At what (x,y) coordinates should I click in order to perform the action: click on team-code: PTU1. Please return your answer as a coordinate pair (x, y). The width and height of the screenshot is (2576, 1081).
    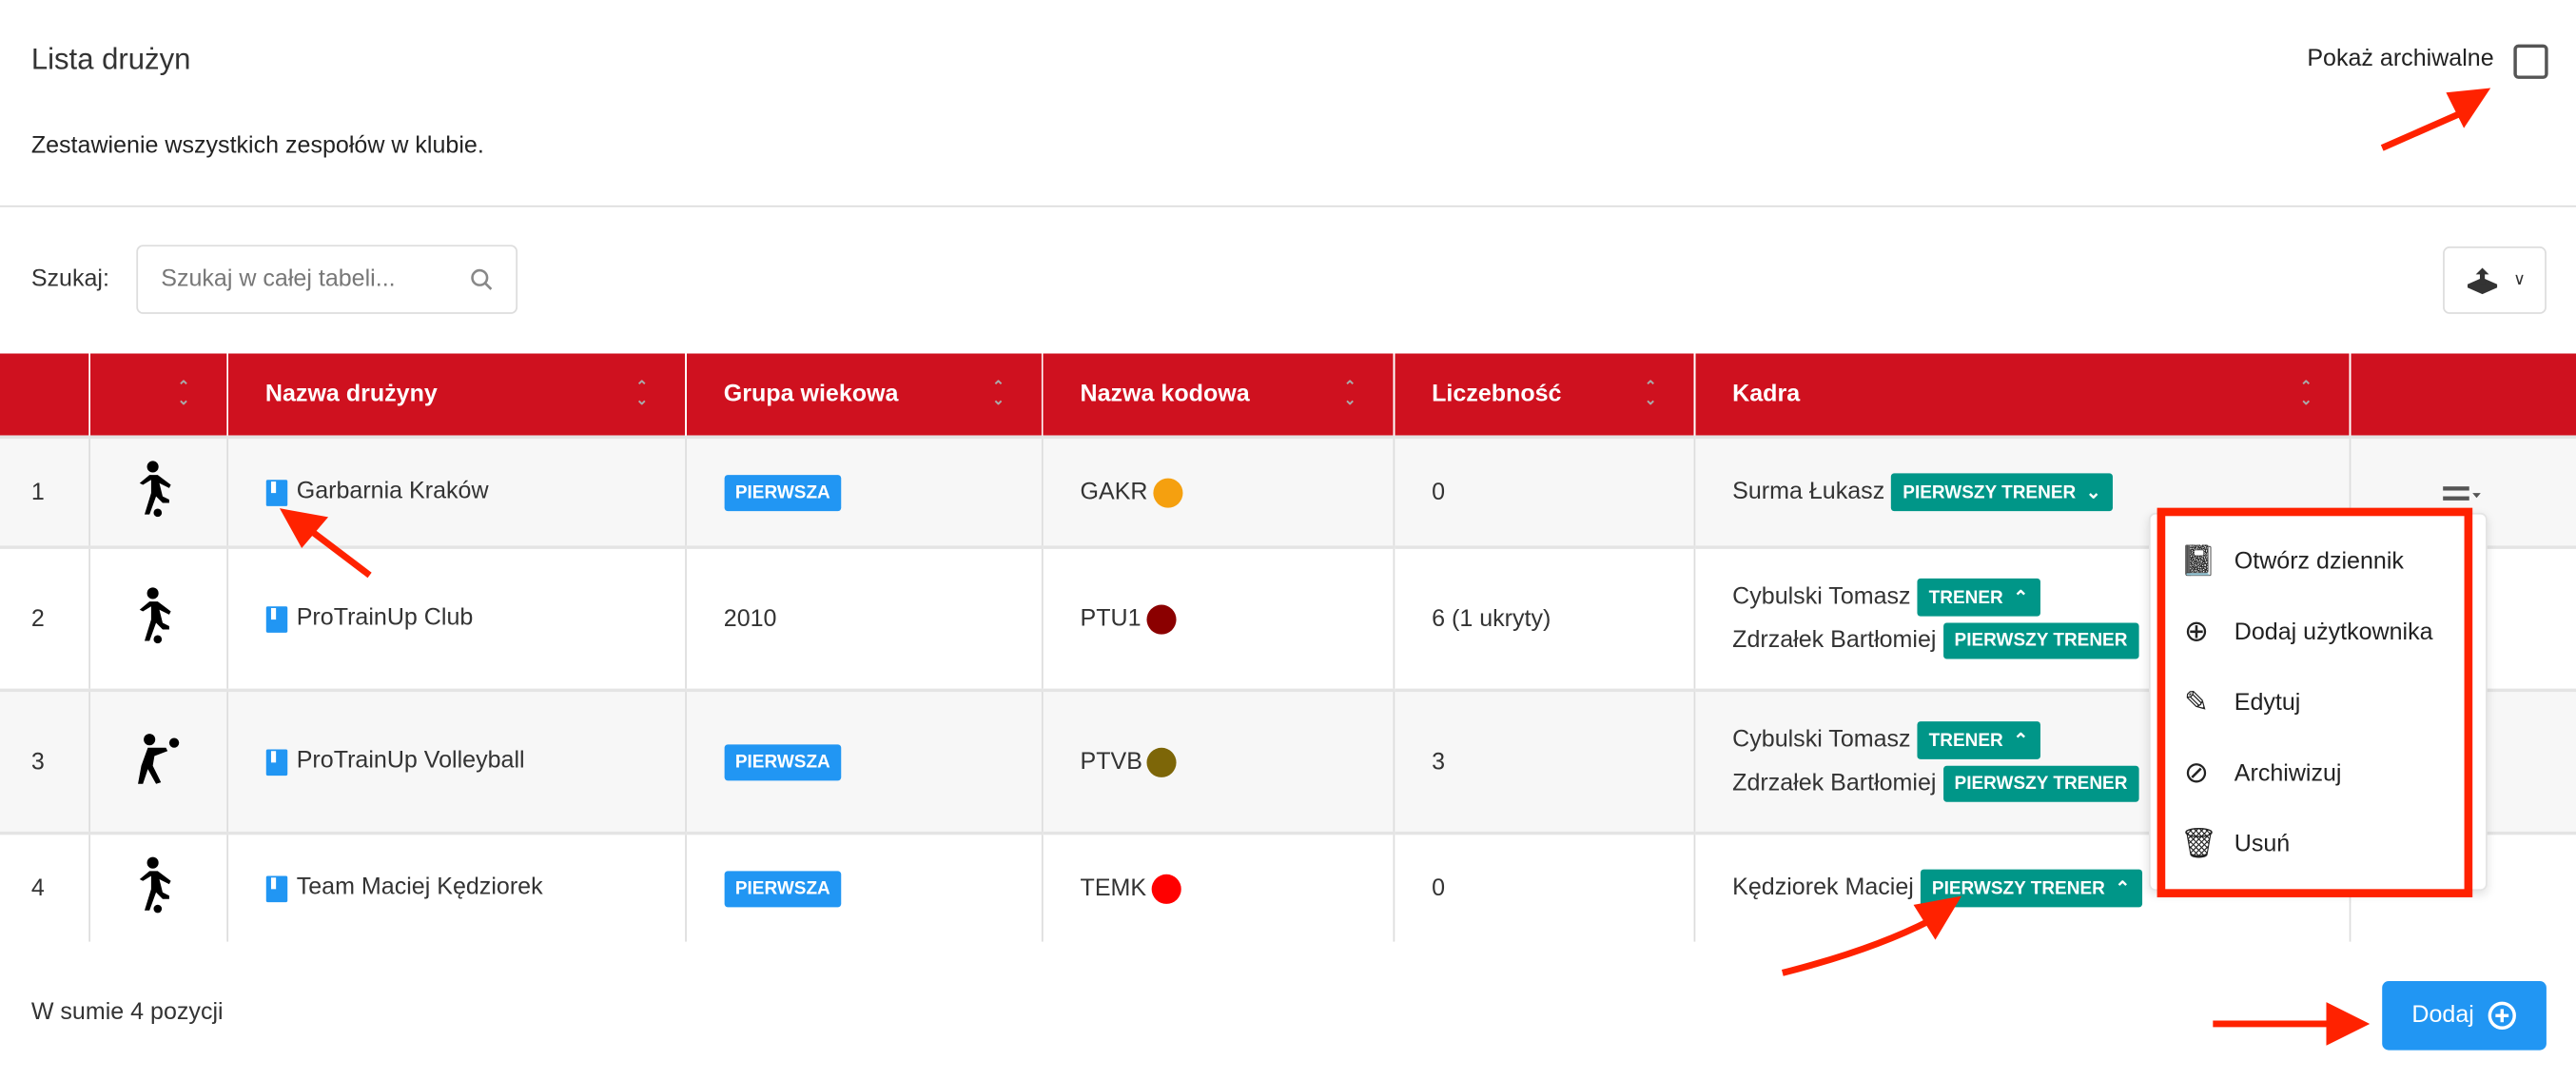
    Looking at the image, I should click on (1111, 618).